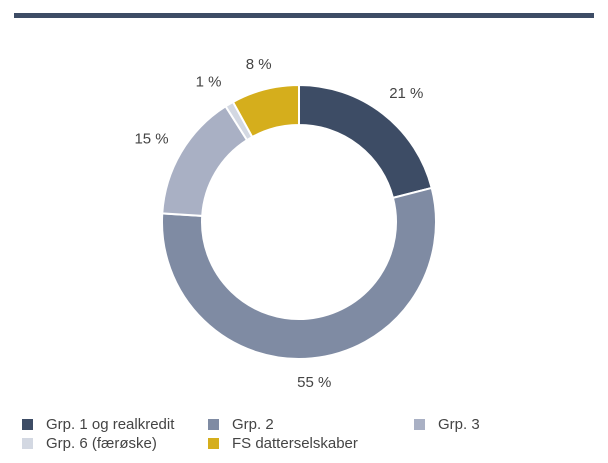 Image resolution: width=608 pixels, height=463 pixels. I want to click on legend-label: Grp. 1 og realkredit, so click(110, 424).